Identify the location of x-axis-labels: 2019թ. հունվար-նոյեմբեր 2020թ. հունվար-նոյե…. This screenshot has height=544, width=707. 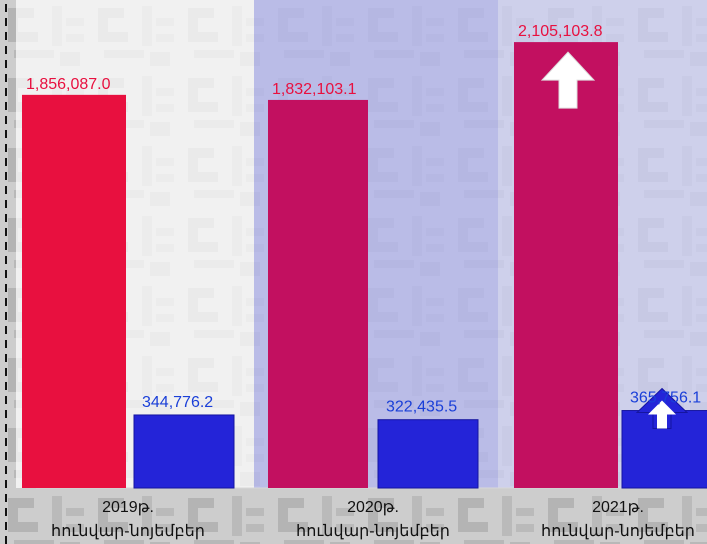
(373, 519).